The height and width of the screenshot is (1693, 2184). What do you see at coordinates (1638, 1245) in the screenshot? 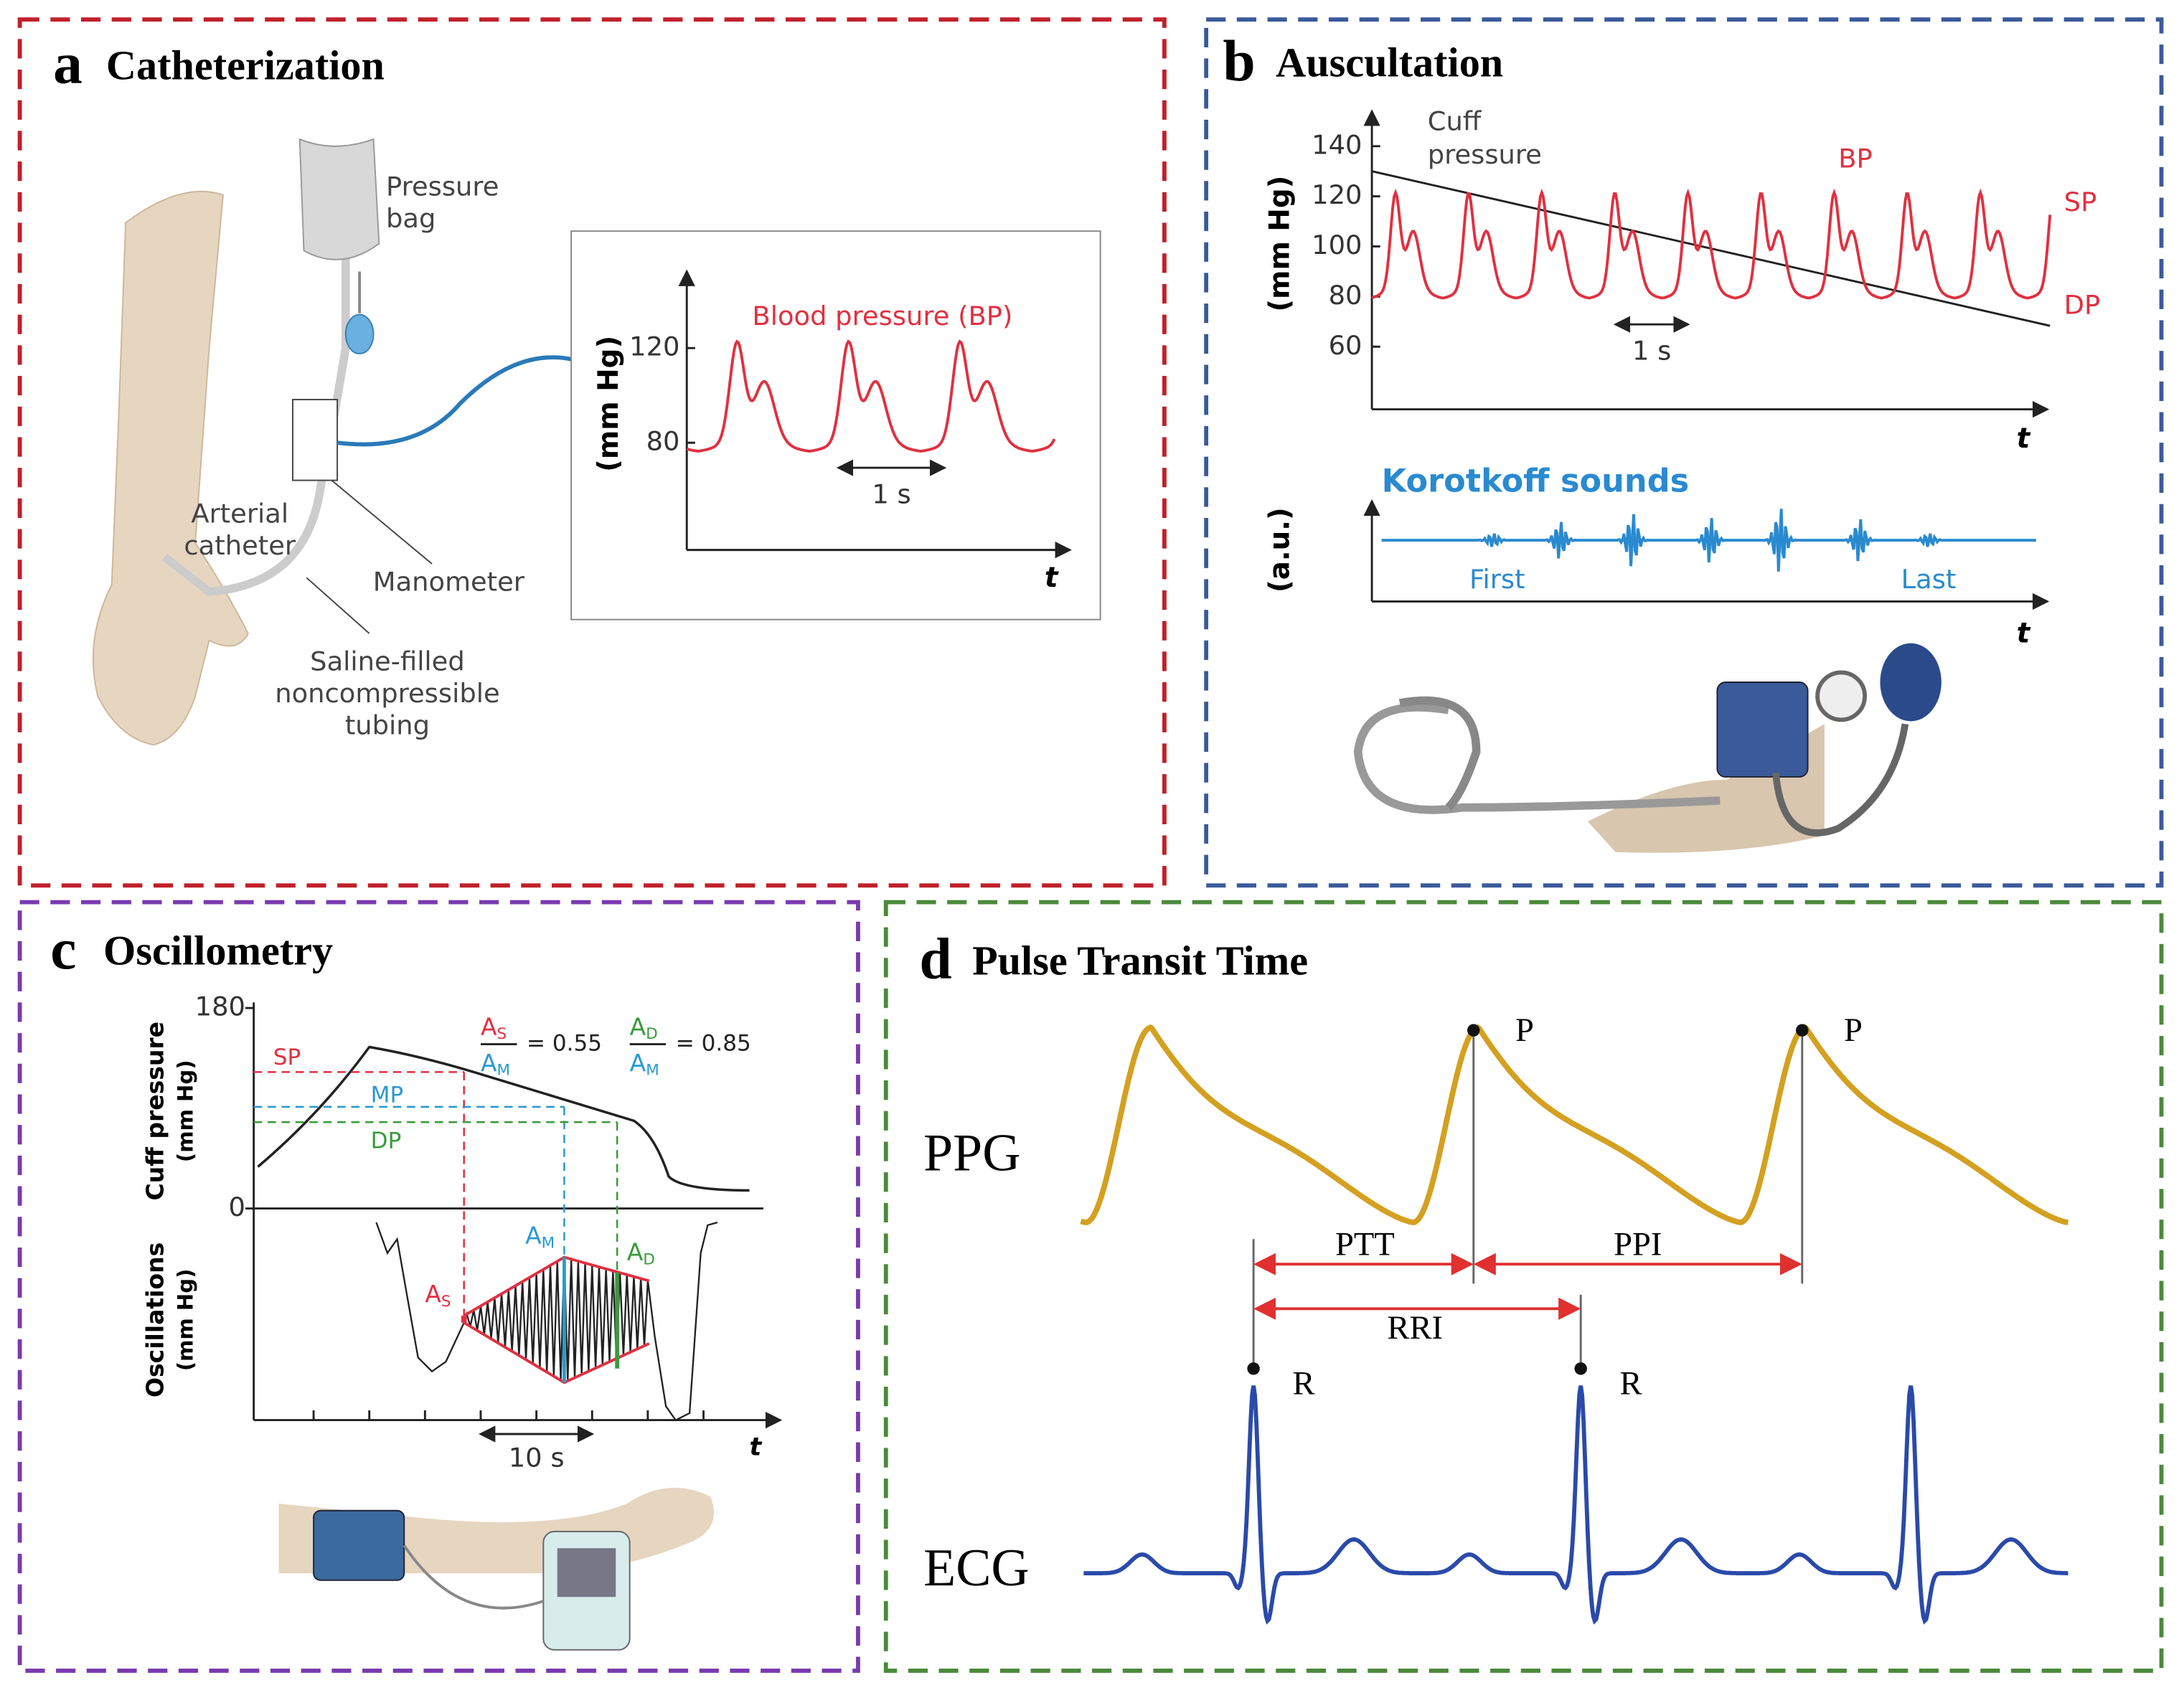
I see `label: PPI` at bounding box center [1638, 1245].